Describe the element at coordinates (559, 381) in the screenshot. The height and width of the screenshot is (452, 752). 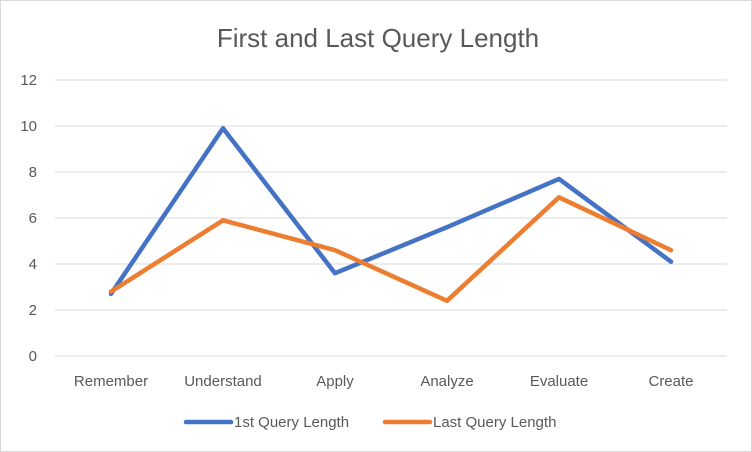
I see `x-tick-label: Evaluate` at that location.